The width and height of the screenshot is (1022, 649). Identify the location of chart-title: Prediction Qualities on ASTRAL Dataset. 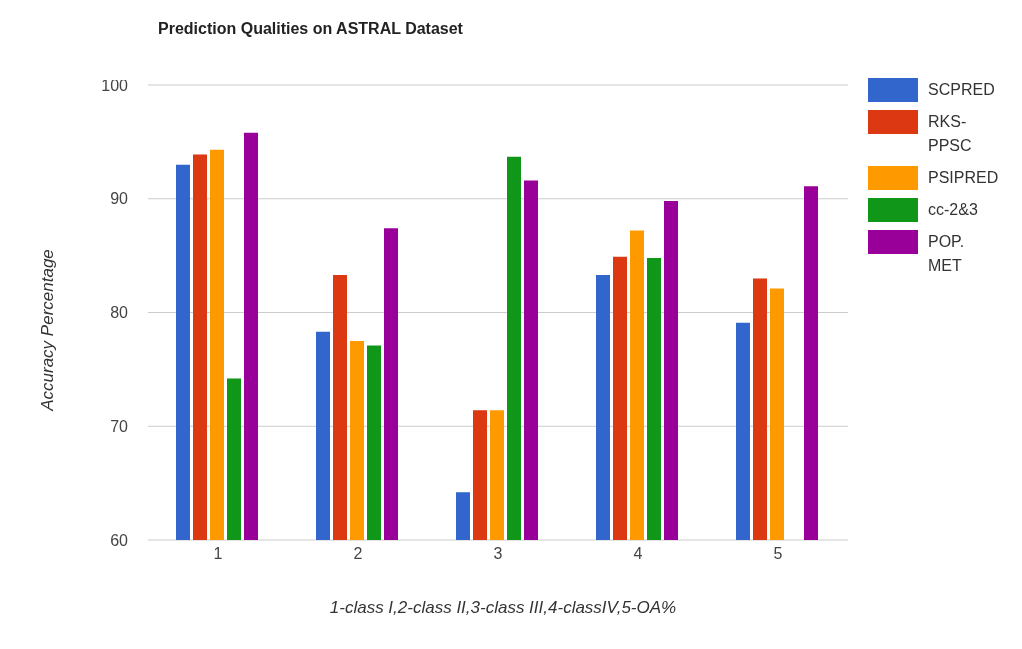
(310, 29).